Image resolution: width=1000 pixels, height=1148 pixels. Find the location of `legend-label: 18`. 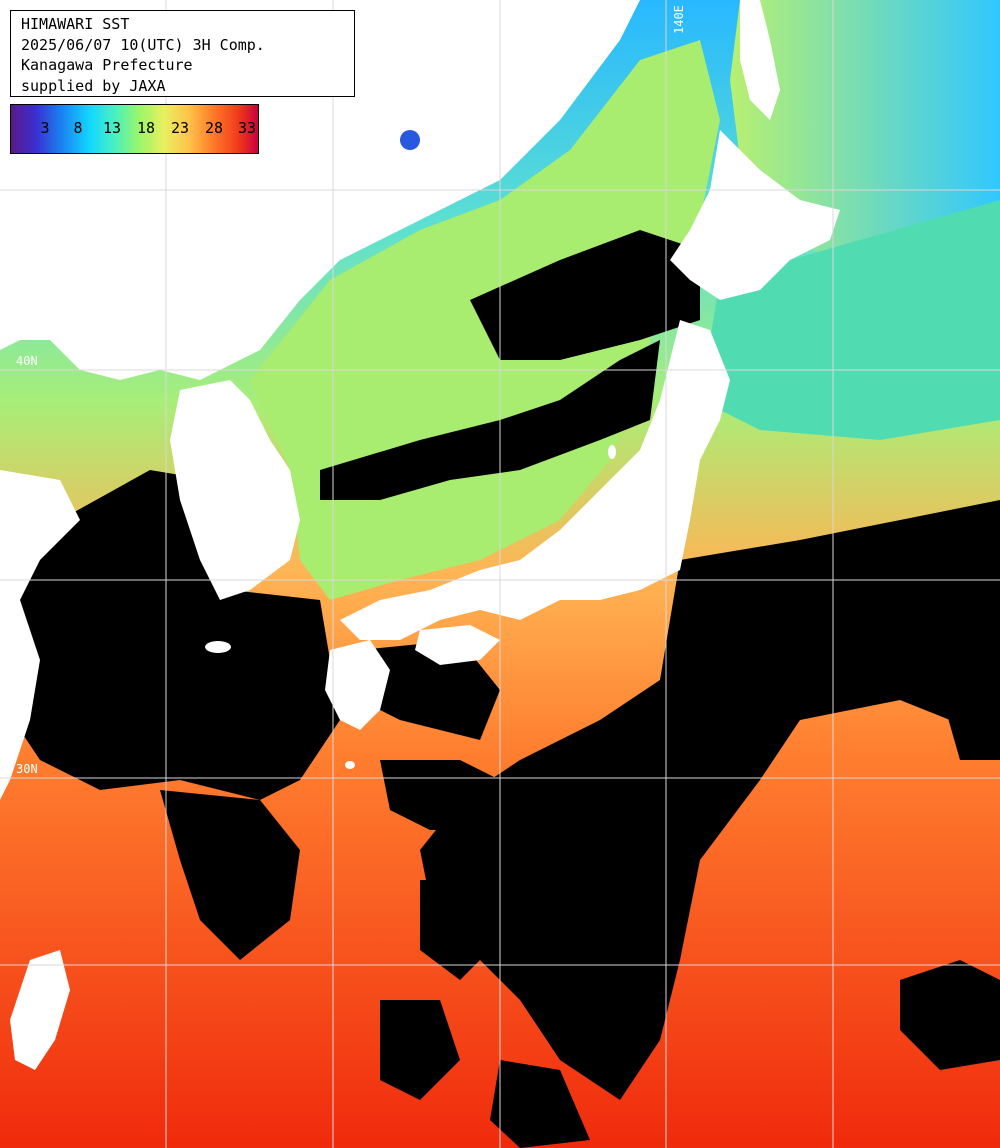

legend-label: 18 is located at coordinates (146, 128).